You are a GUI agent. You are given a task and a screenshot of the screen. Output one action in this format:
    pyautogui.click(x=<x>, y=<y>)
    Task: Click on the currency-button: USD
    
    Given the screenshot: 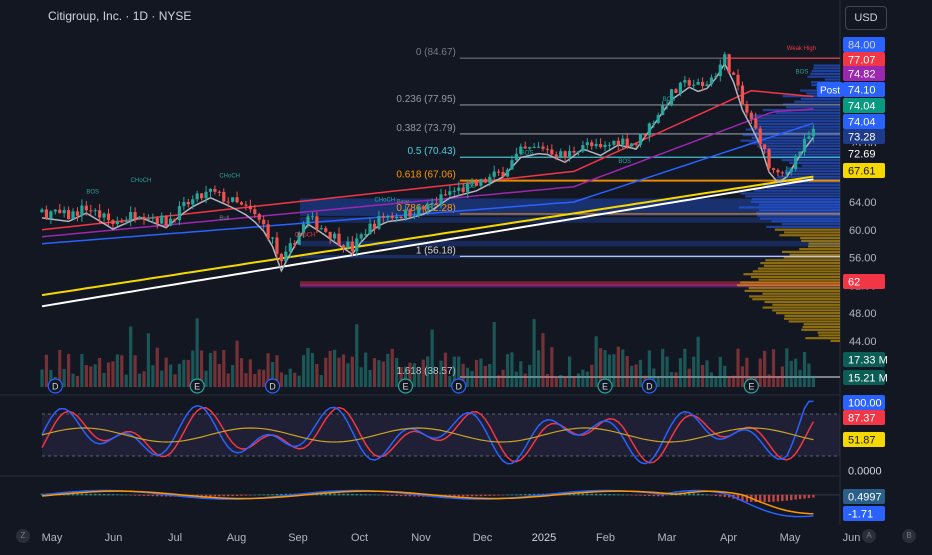 What is the action you would take?
    pyautogui.click(x=866, y=18)
    